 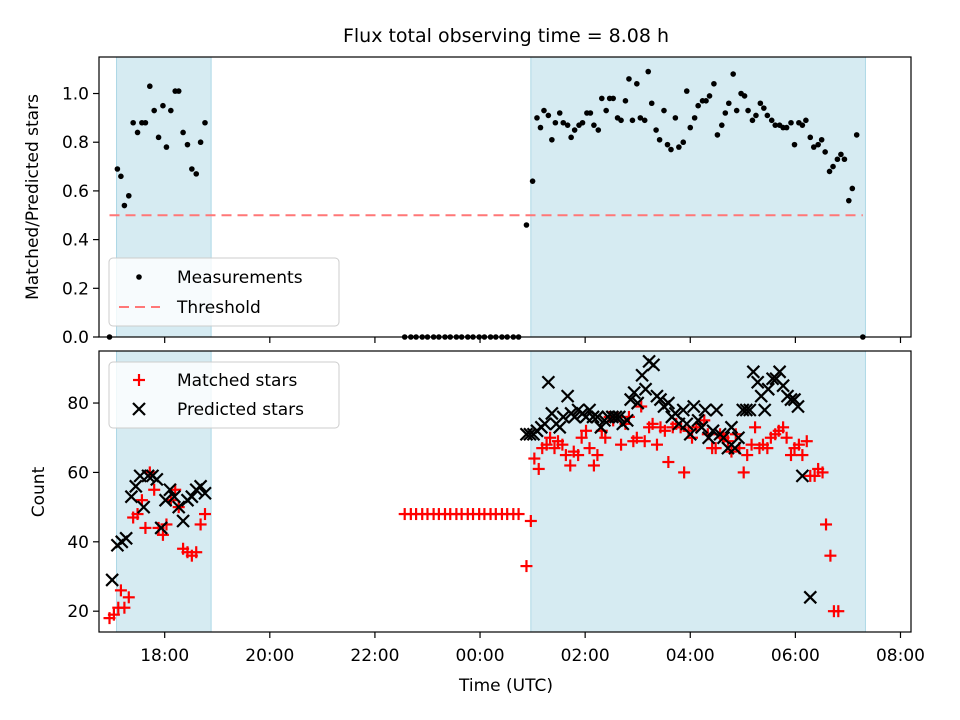 I want to click on x-tick-label: 06:00, so click(x=795, y=656).